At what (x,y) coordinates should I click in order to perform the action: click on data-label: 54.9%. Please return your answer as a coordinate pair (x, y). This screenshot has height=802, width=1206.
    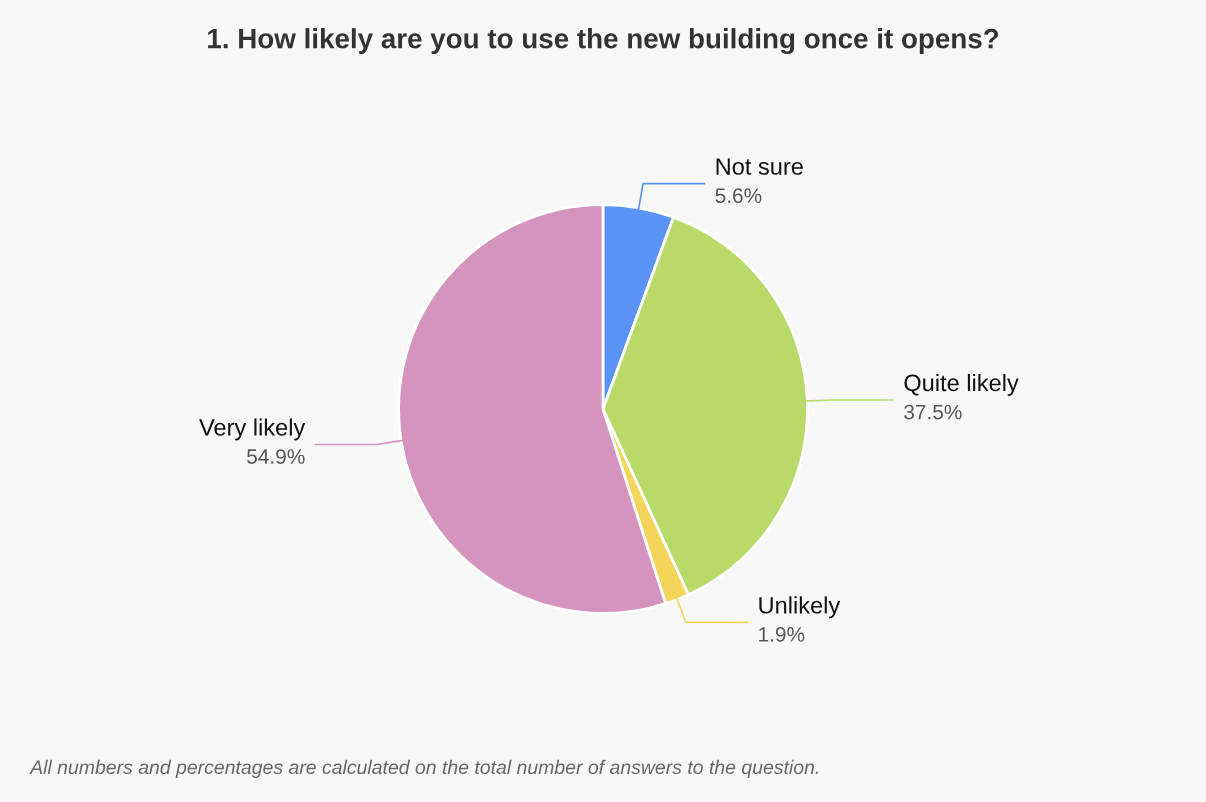
    Looking at the image, I should click on (276, 456).